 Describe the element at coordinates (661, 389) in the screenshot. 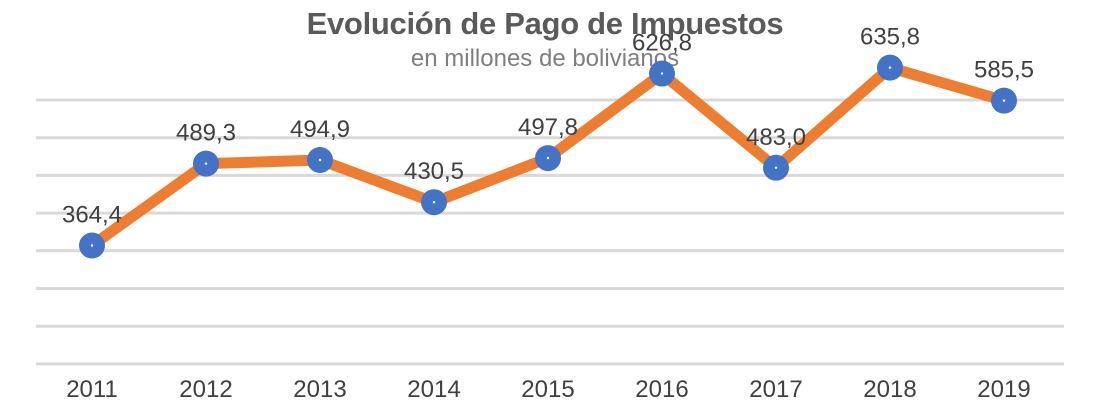

I see `x-tick-label: 2016` at that location.